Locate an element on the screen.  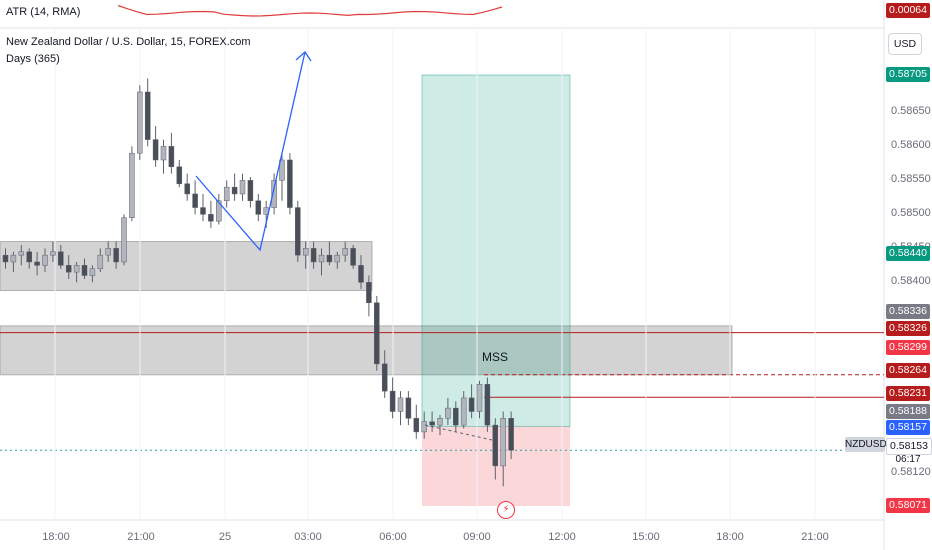
time-tick-label: 03:00 is located at coordinates (308, 537).